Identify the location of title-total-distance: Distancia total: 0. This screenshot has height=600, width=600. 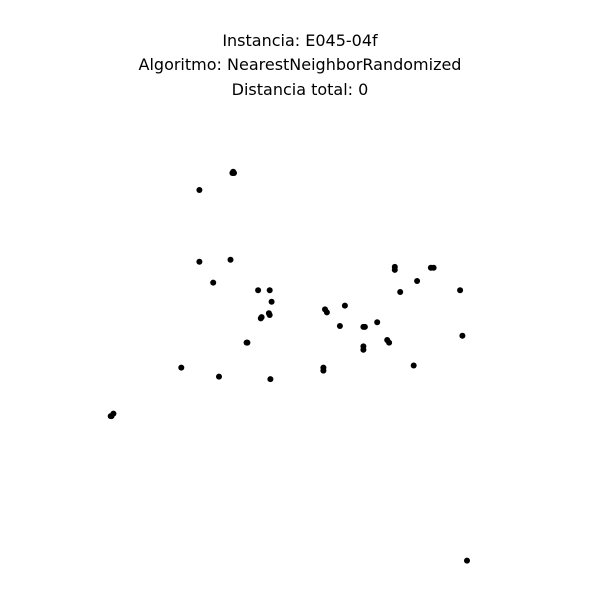
(300, 89).